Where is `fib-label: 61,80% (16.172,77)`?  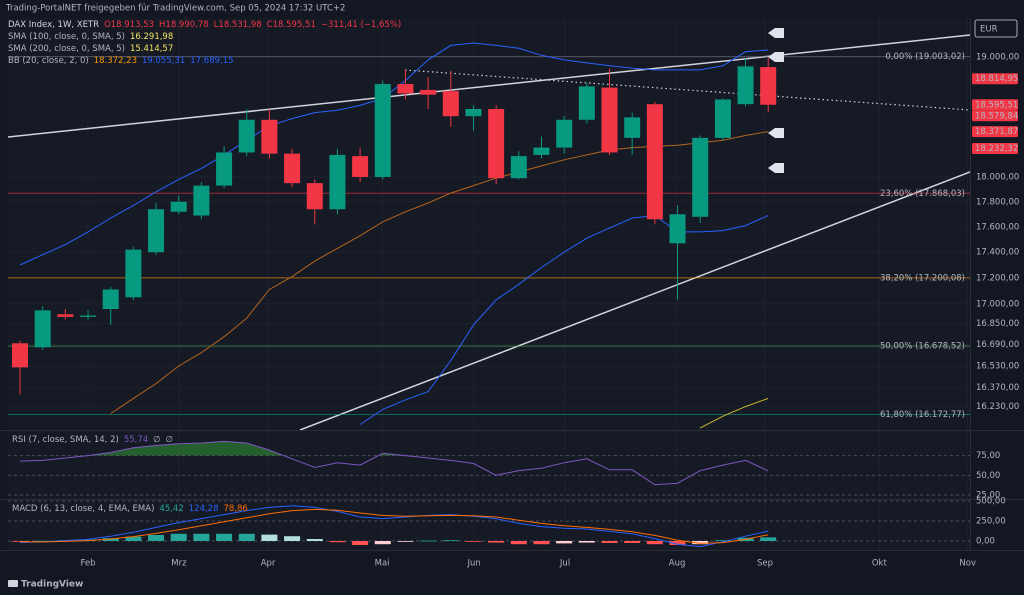
fib-label: 61,80% (16.172,77) is located at coordinates (922, 415).